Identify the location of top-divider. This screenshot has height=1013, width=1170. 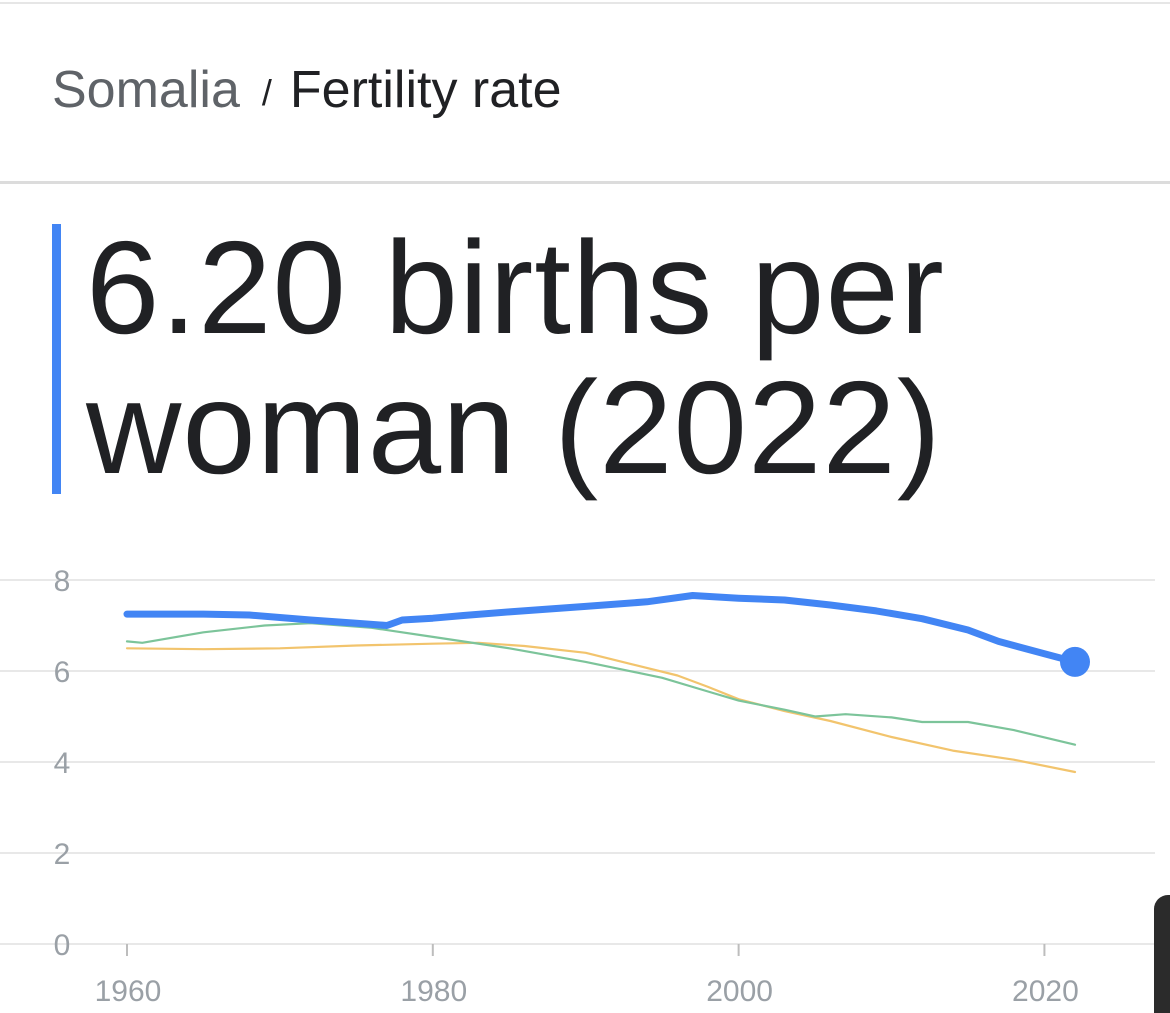
(585, 3).